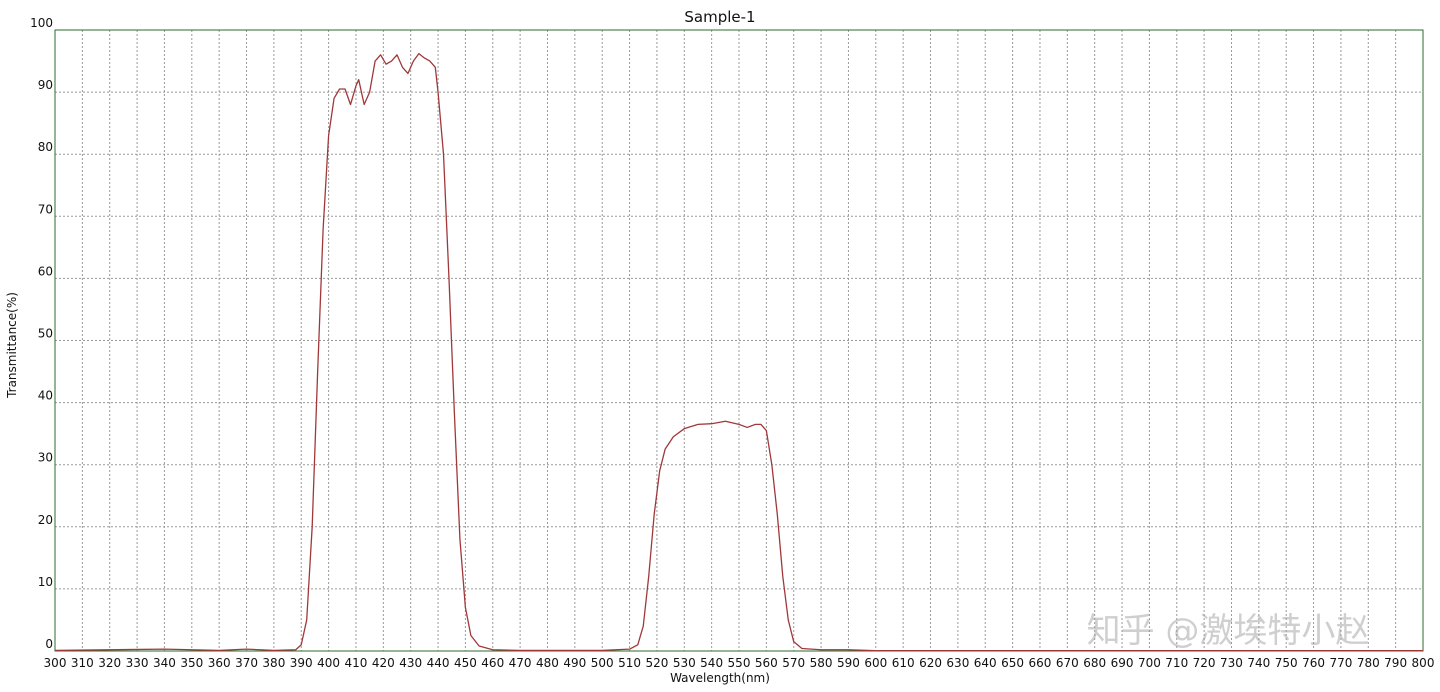  What do you see at coordinates (1313, 663) in the screenshot?
I see `x-tick-label: 760` at bounding box center [1313, 663].